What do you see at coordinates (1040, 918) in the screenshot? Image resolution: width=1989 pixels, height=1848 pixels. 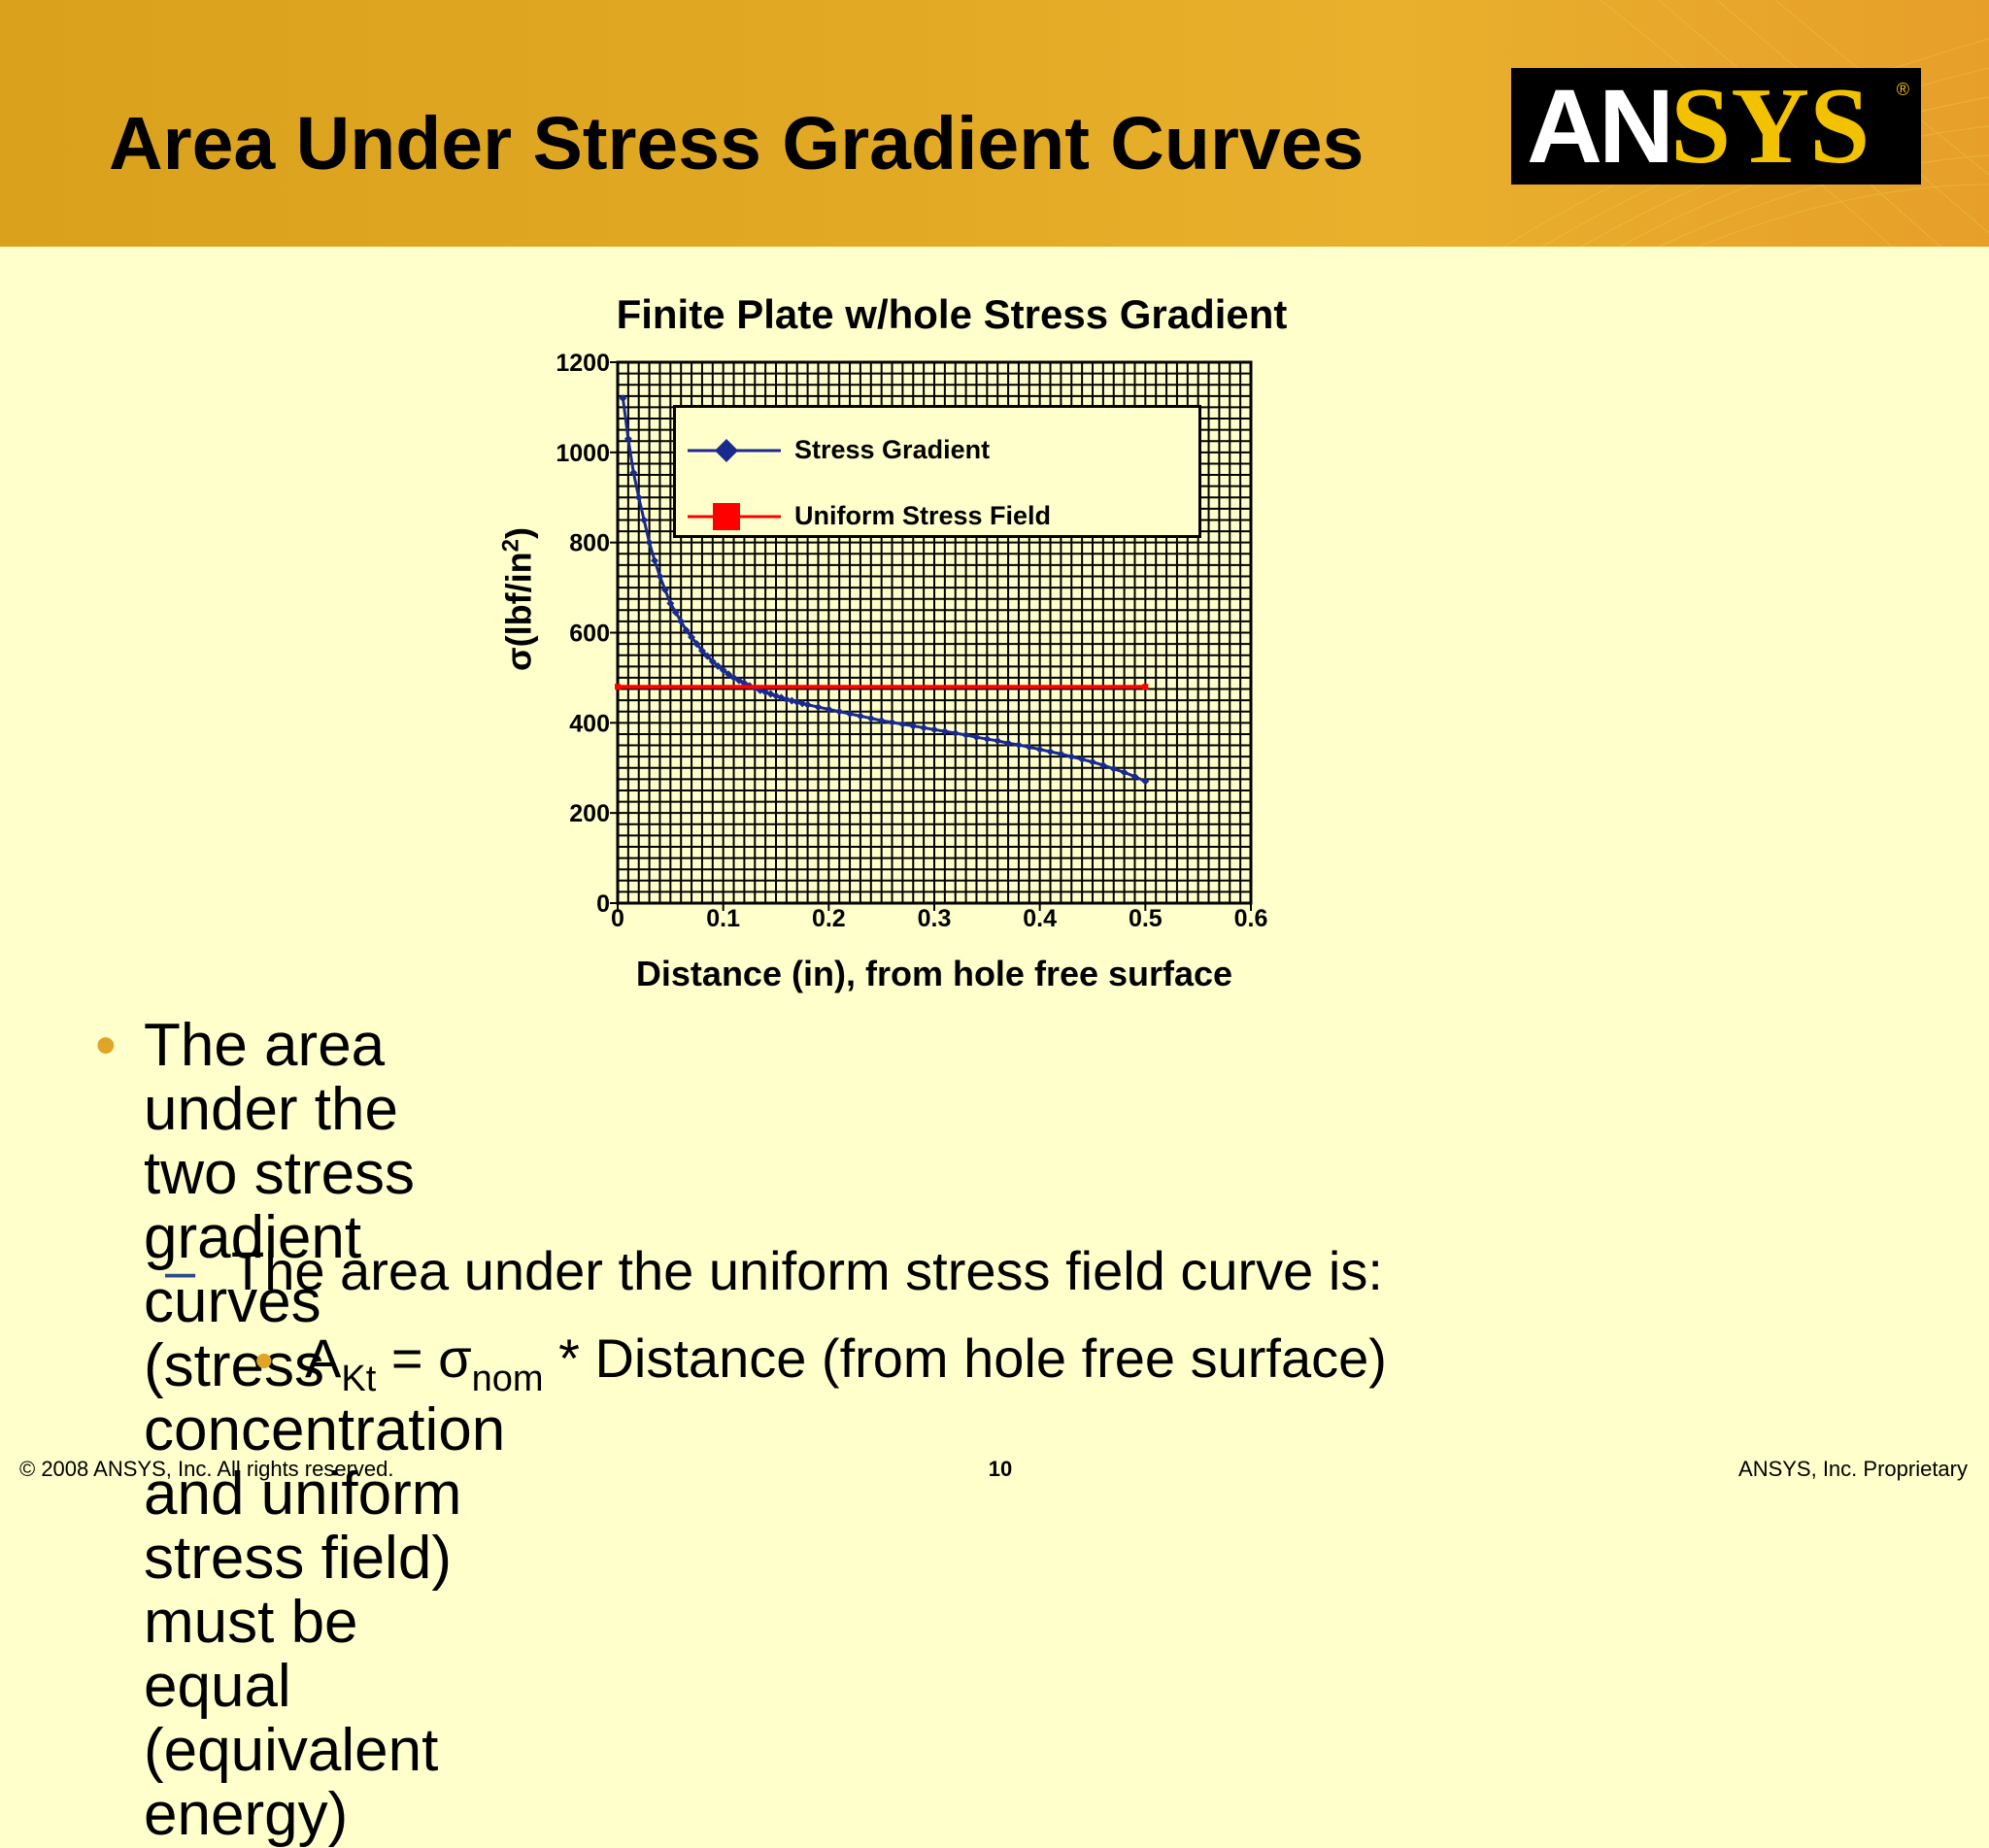 I see `x-tick-label: 0.4` at bounding box center [1040, 918].